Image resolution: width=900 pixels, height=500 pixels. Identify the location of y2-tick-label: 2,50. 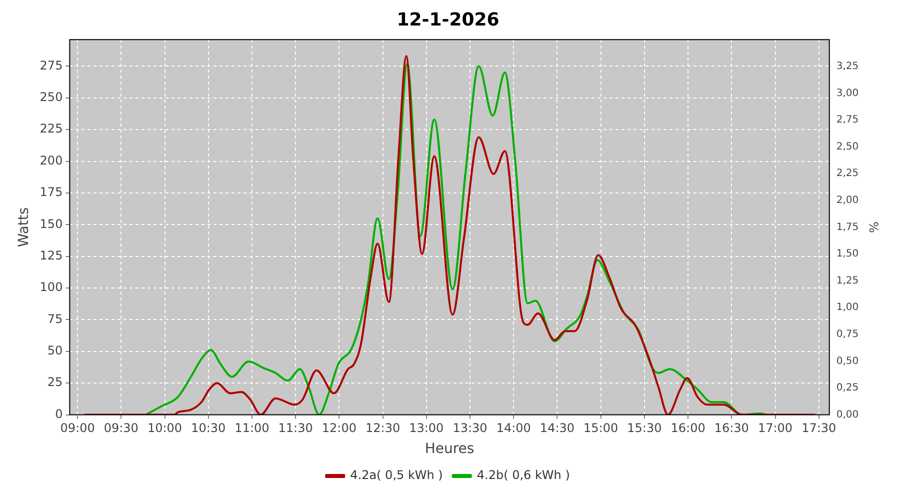
(847, 146).